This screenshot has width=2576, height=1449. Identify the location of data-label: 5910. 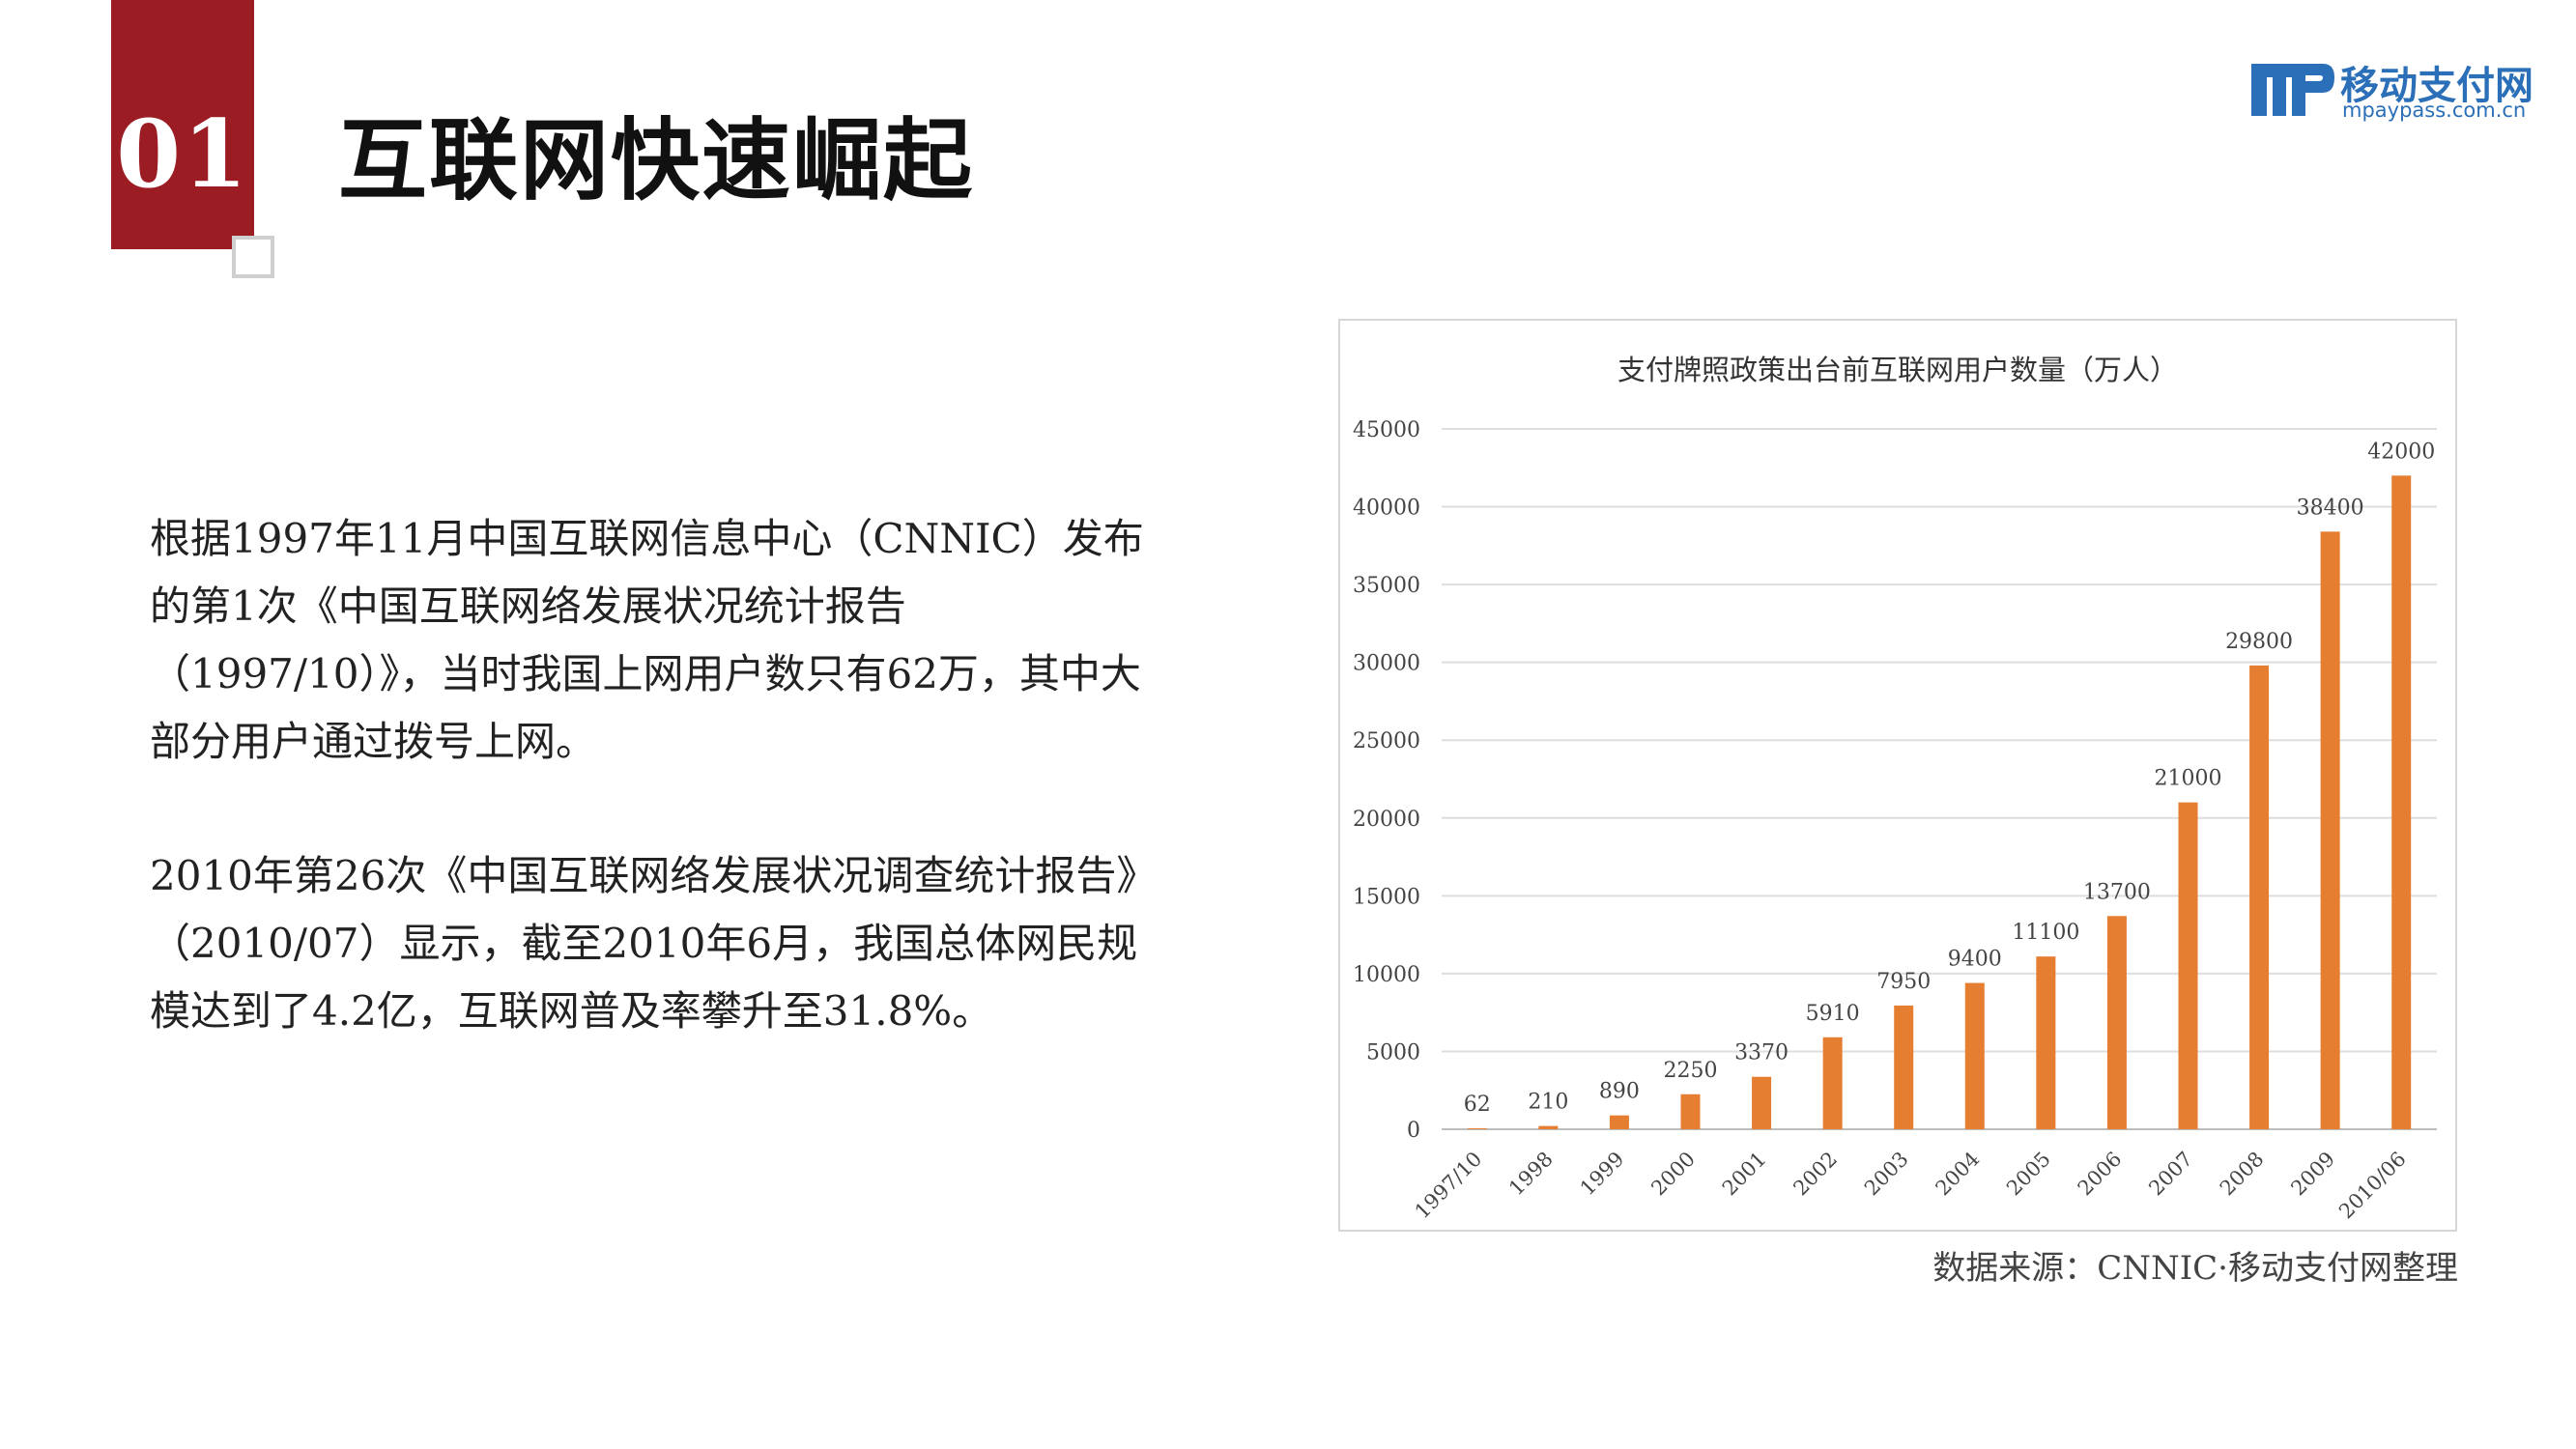
(1833, 1014).